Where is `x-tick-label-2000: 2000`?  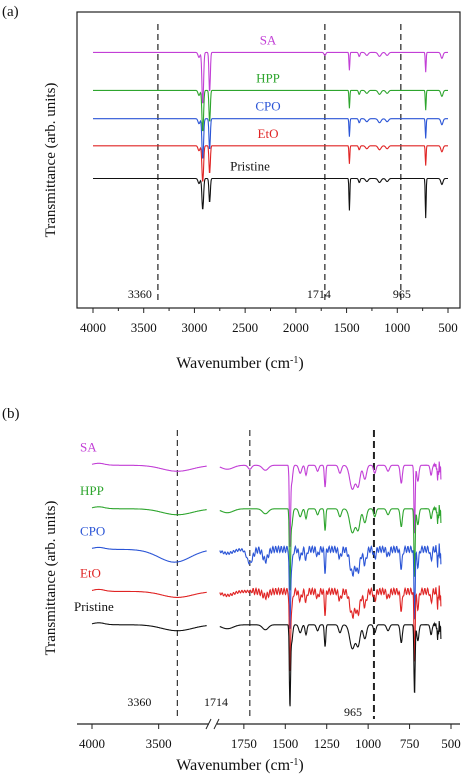
x-tick-label-2000: 2000 is located at coordinates (296, 327).